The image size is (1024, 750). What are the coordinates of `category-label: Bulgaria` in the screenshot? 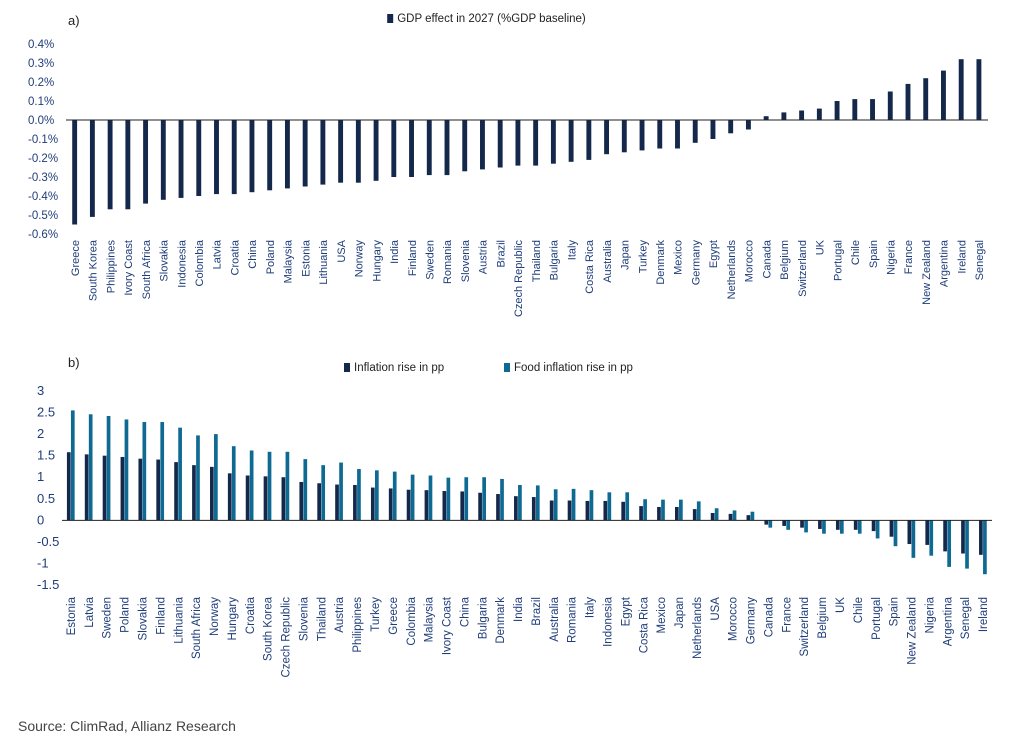 It's located at (555, 259).